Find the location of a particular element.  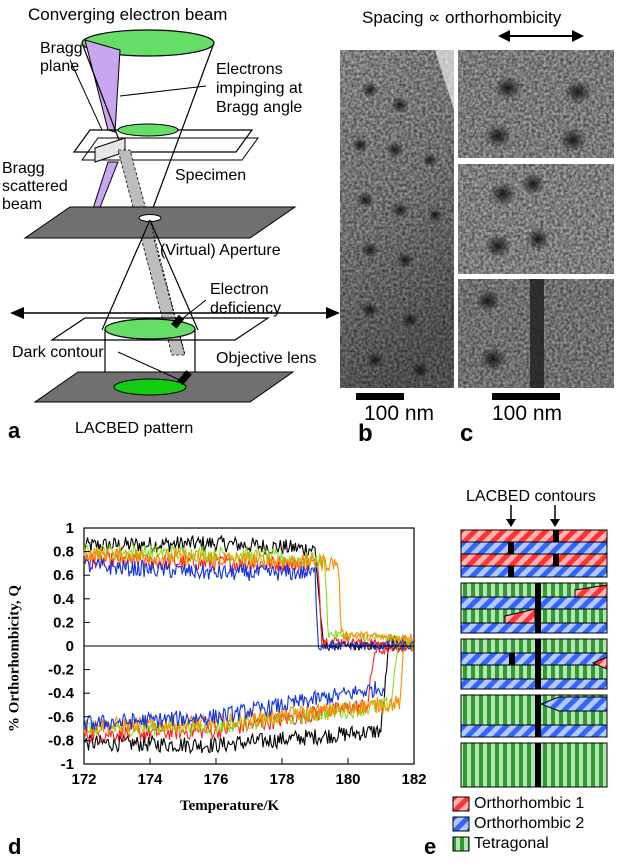

y-tick-label: 0.8 is located at coordinates (63, 552).